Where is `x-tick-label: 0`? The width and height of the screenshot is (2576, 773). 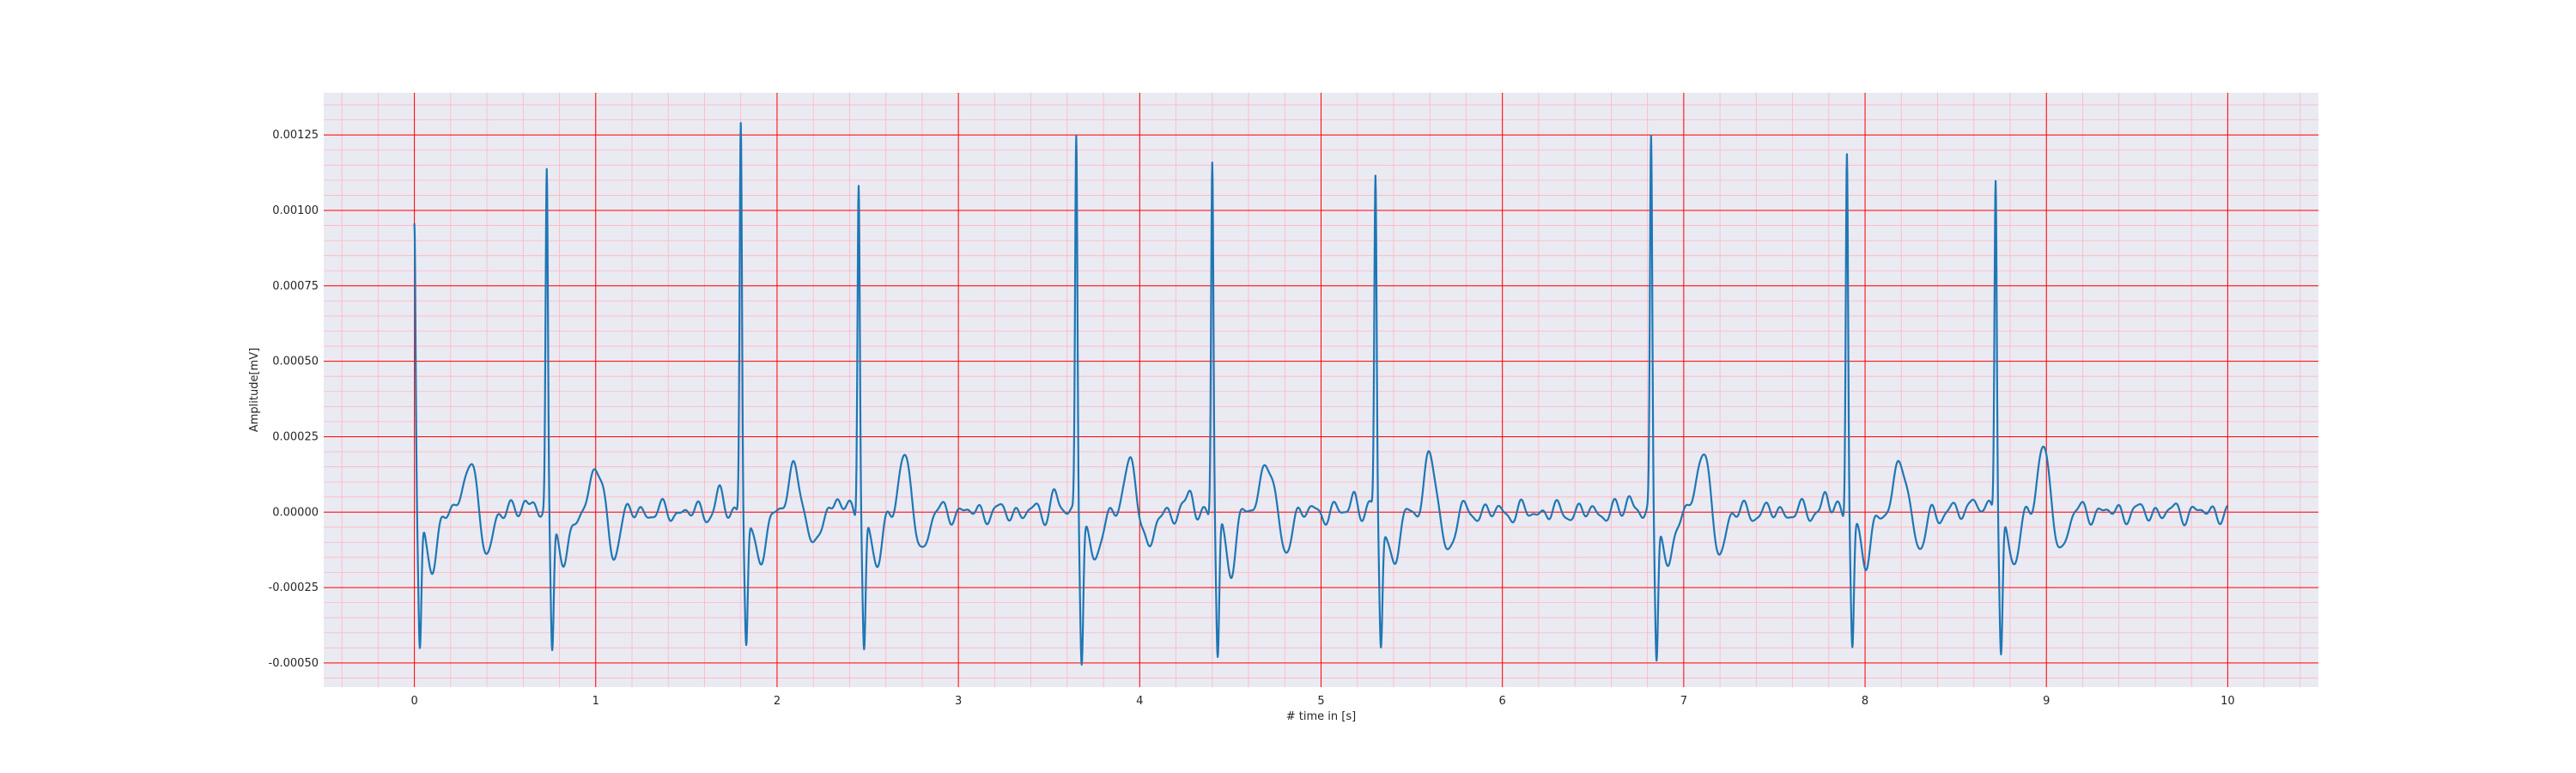 x-tick-label: 0 is located at coordinates (413, 701).